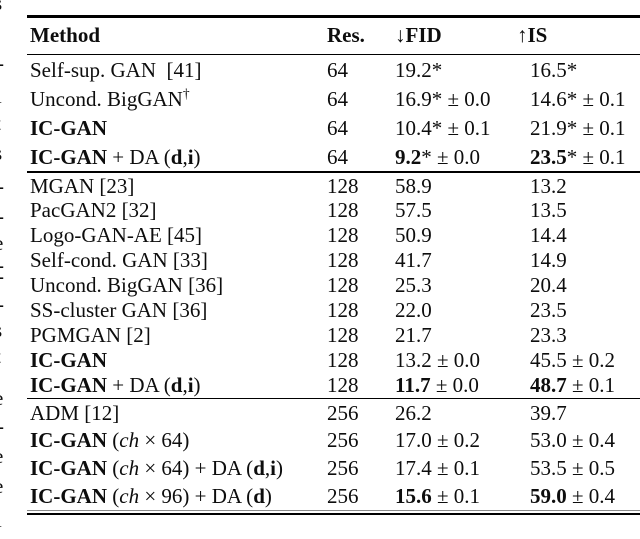 Image resolution: width=640 pixels, height=539 pixels. I want to click on is-cell: 13.5, so click(585, 210).